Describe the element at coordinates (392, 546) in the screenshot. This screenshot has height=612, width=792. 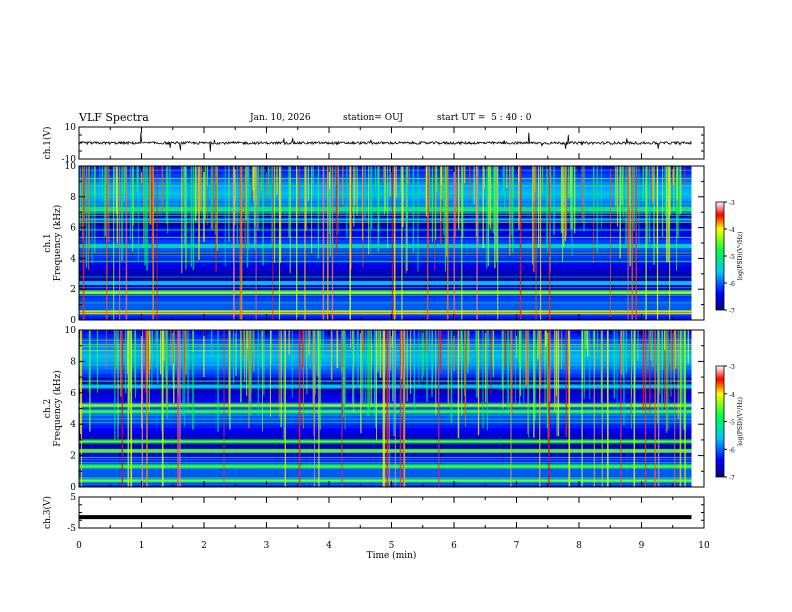
I see `x-tick-label: 5` at that location.